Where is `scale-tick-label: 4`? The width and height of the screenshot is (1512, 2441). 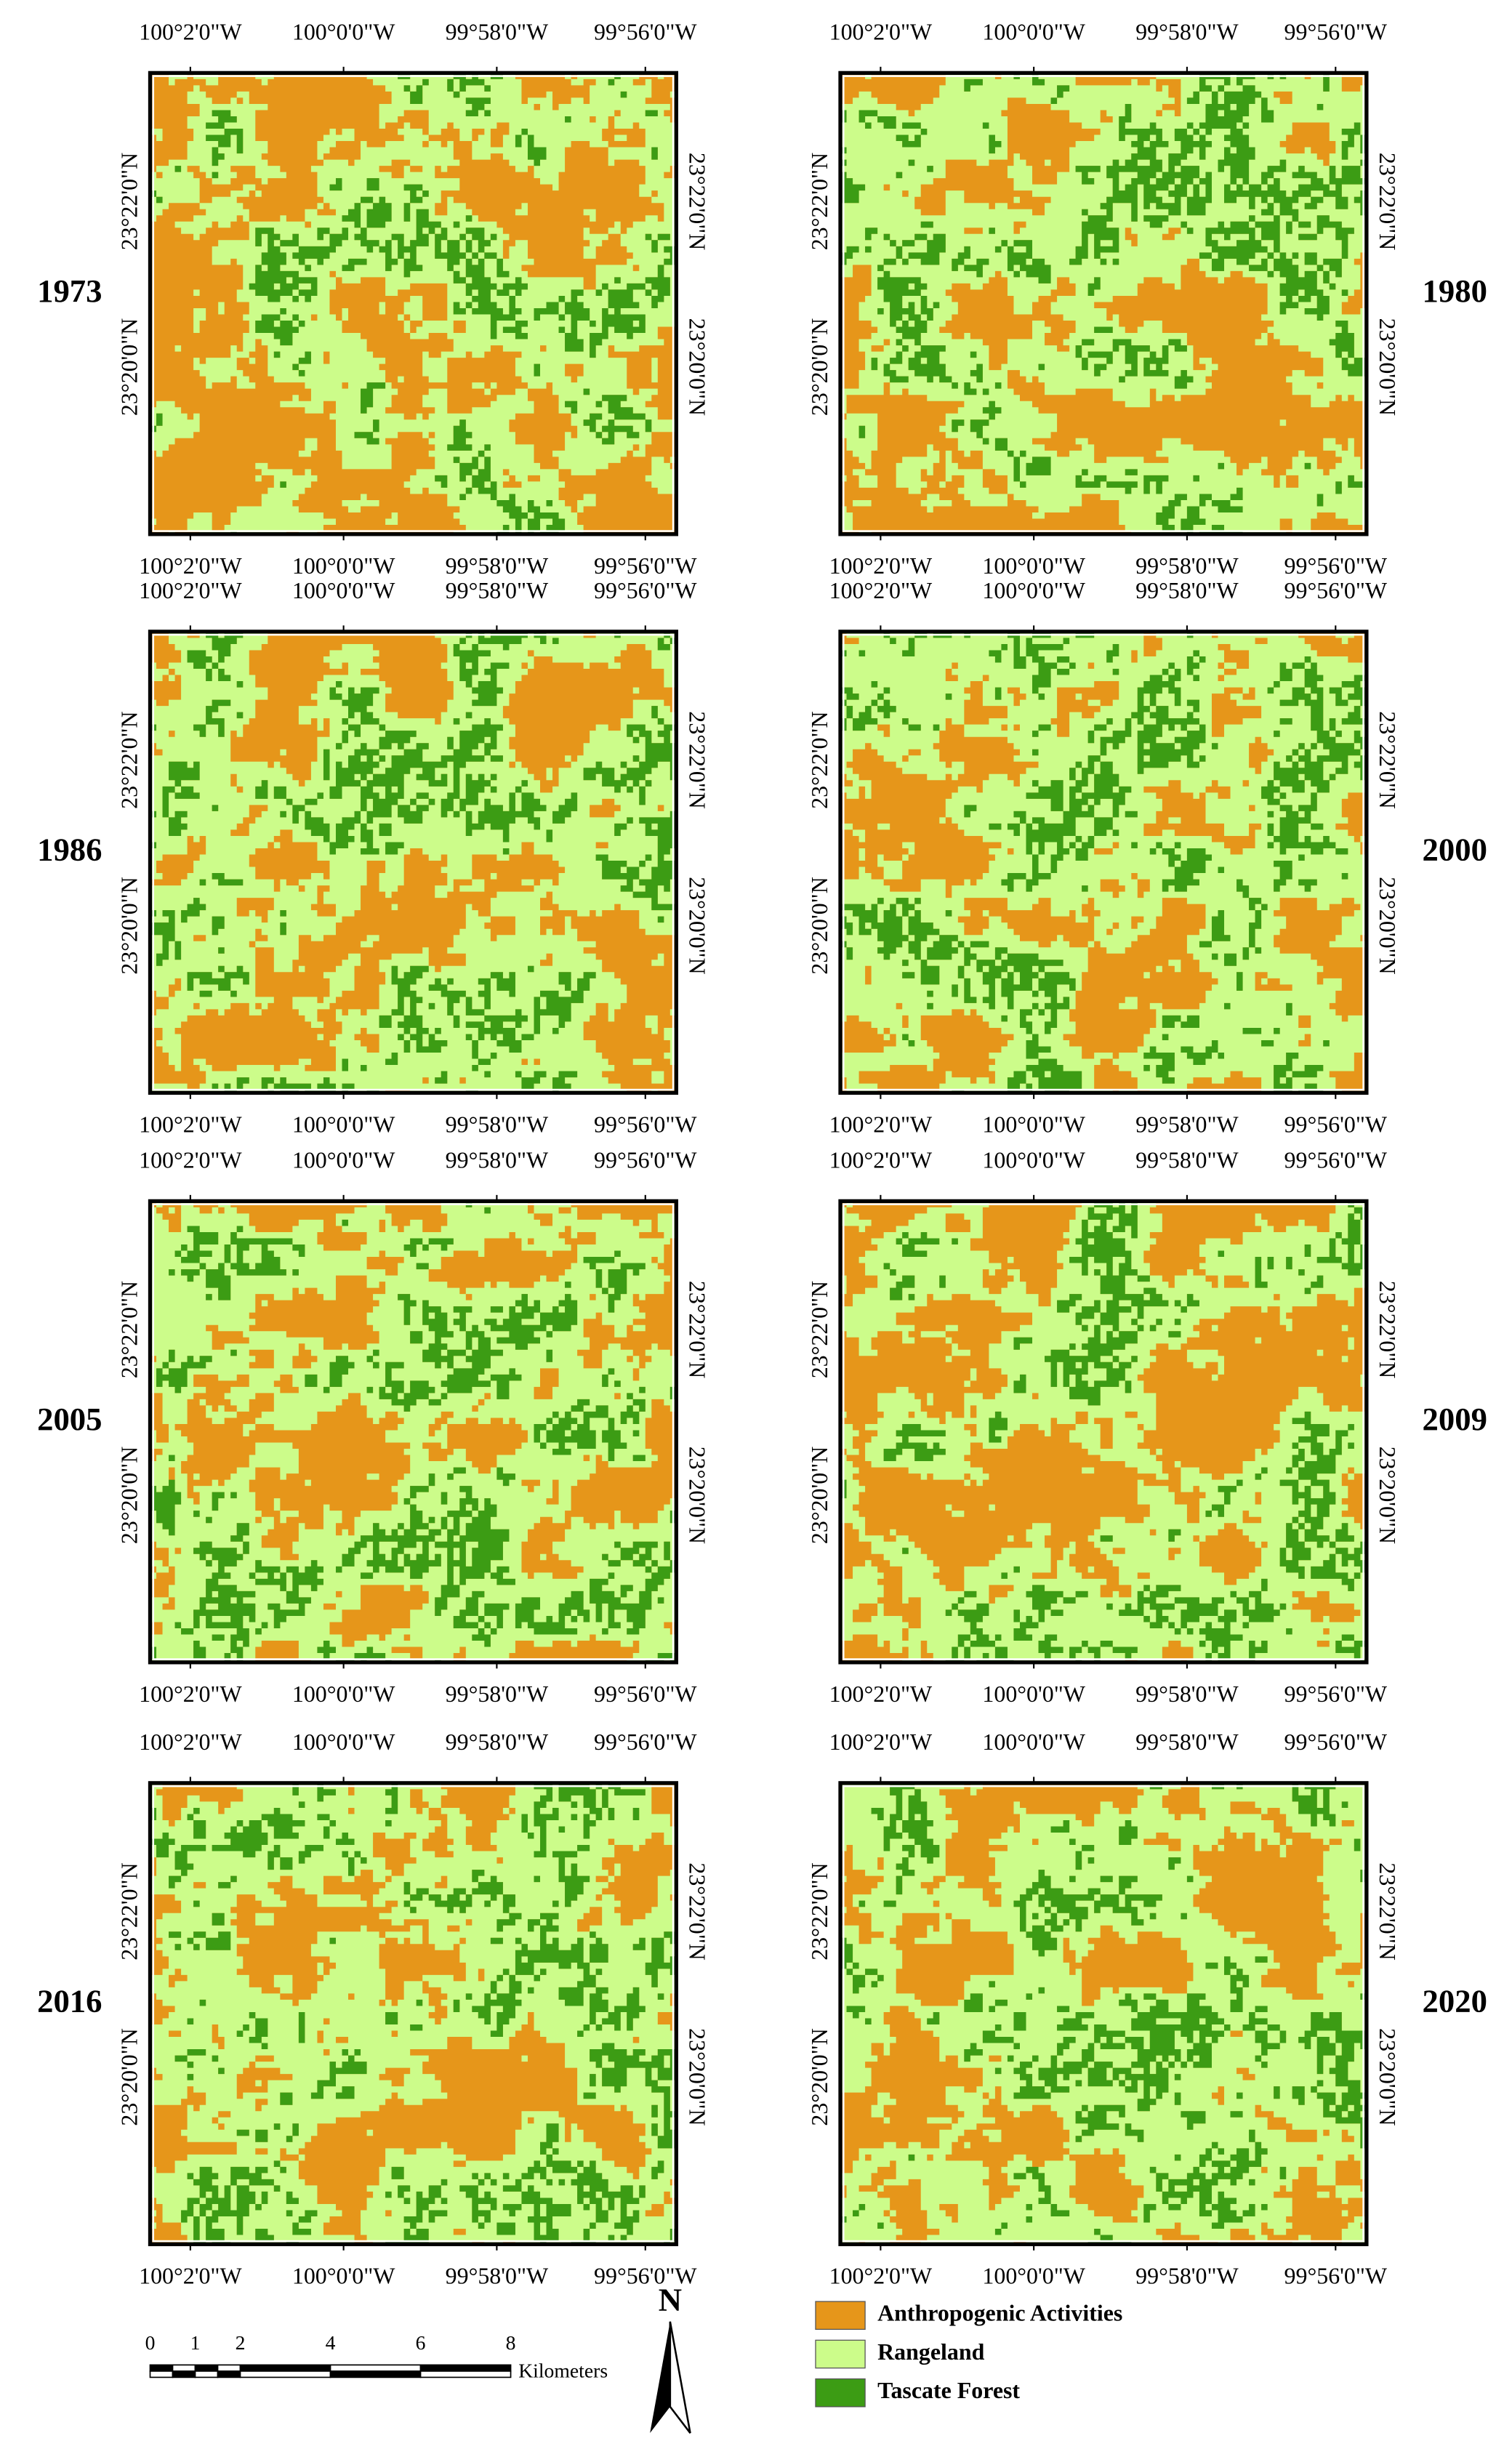 scale-tick-label: 4 is located at coordinates (331, 2342).